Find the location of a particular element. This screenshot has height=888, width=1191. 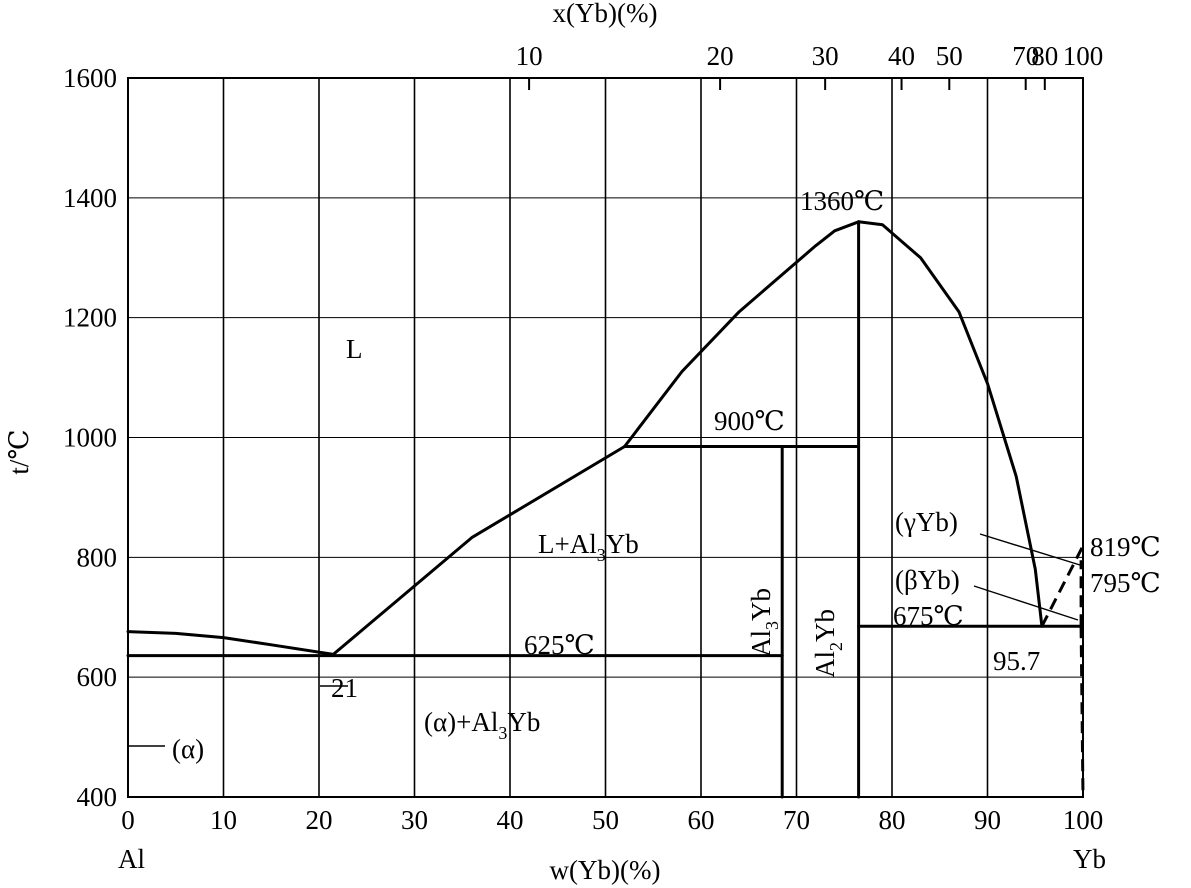

top-tick-label: 10 is located at coordinates (529, 56).